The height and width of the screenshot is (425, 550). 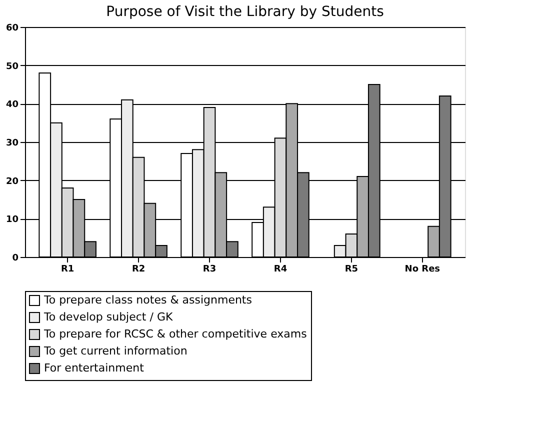 What do you see at coordinates (245, 12) in the screenshot?
I see `chart-title: Purpose of Visit the Library by Students` at bounding box center [245, 12].